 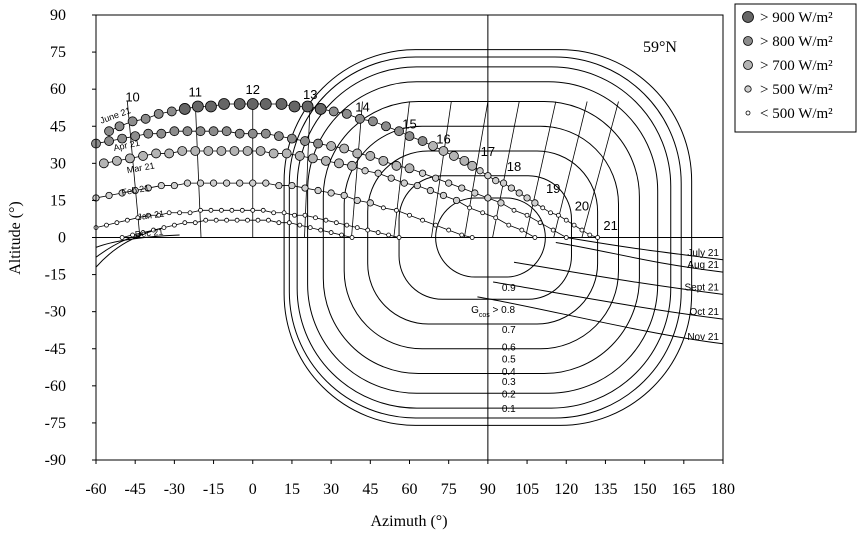 I want to click on y-tick-label: 0, so click(x=62, y=238).